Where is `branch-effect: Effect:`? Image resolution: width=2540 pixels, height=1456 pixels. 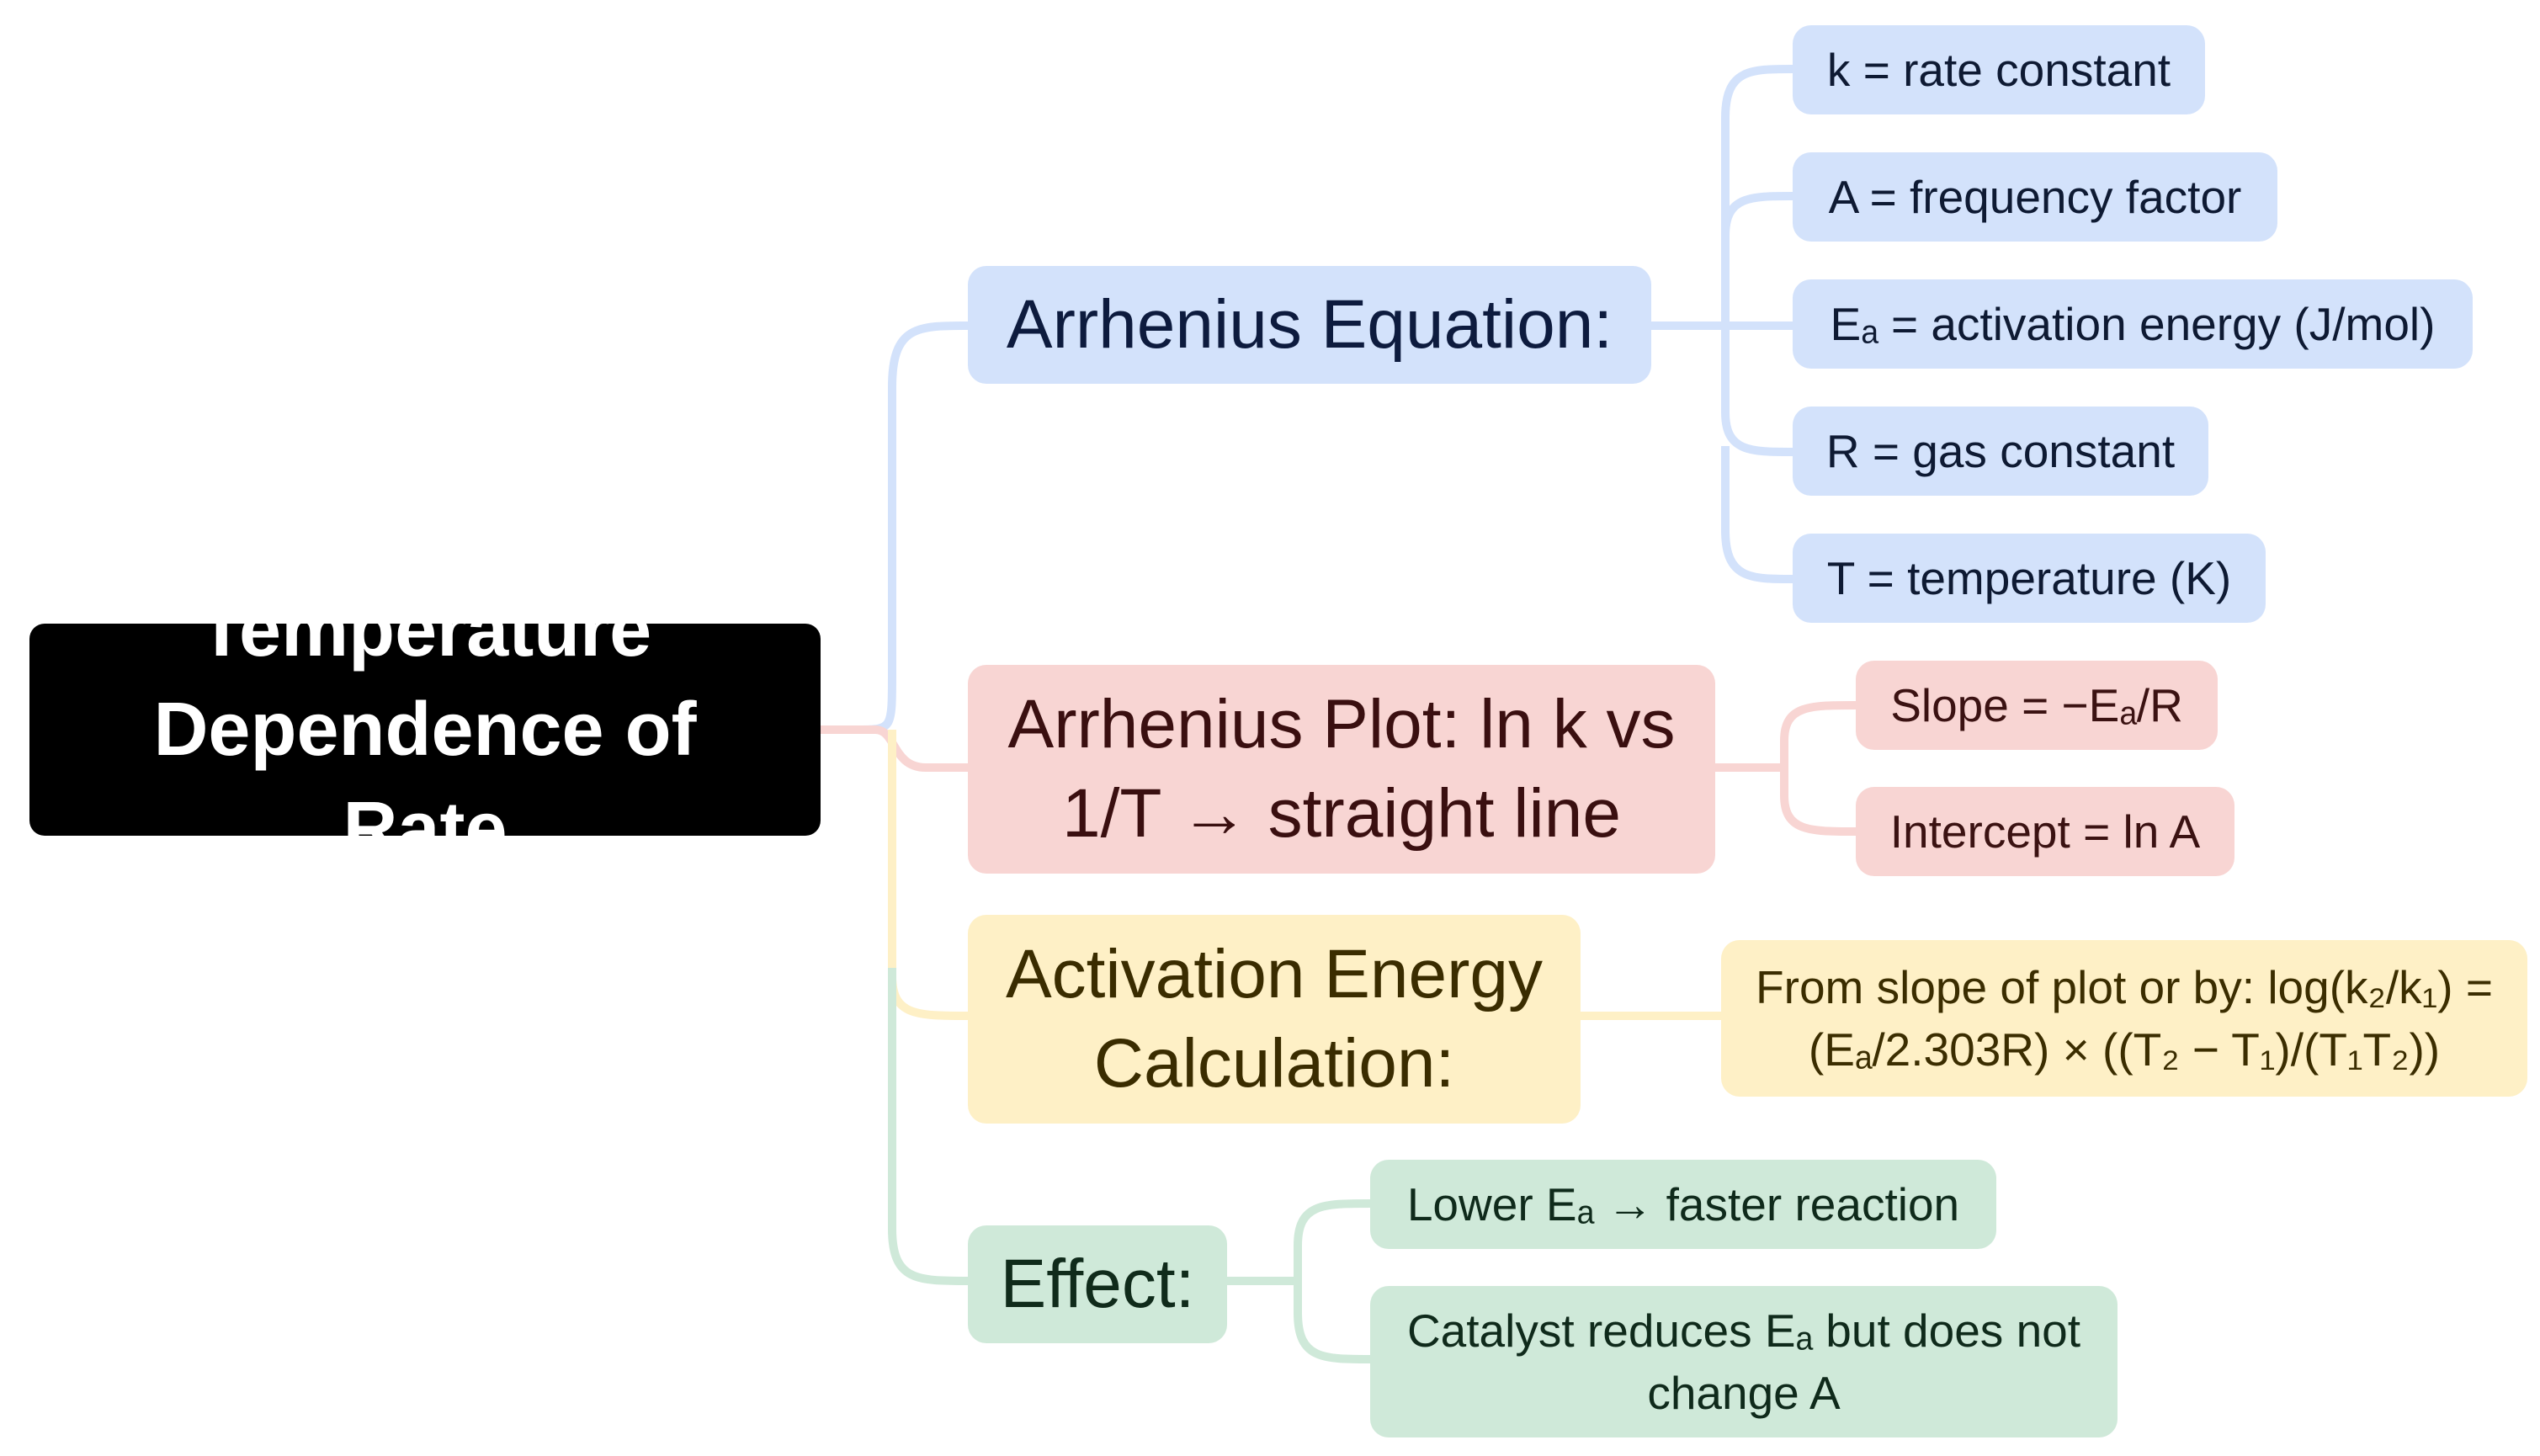 branch-effect: Effect: is located at coordinates (1097, 1284).